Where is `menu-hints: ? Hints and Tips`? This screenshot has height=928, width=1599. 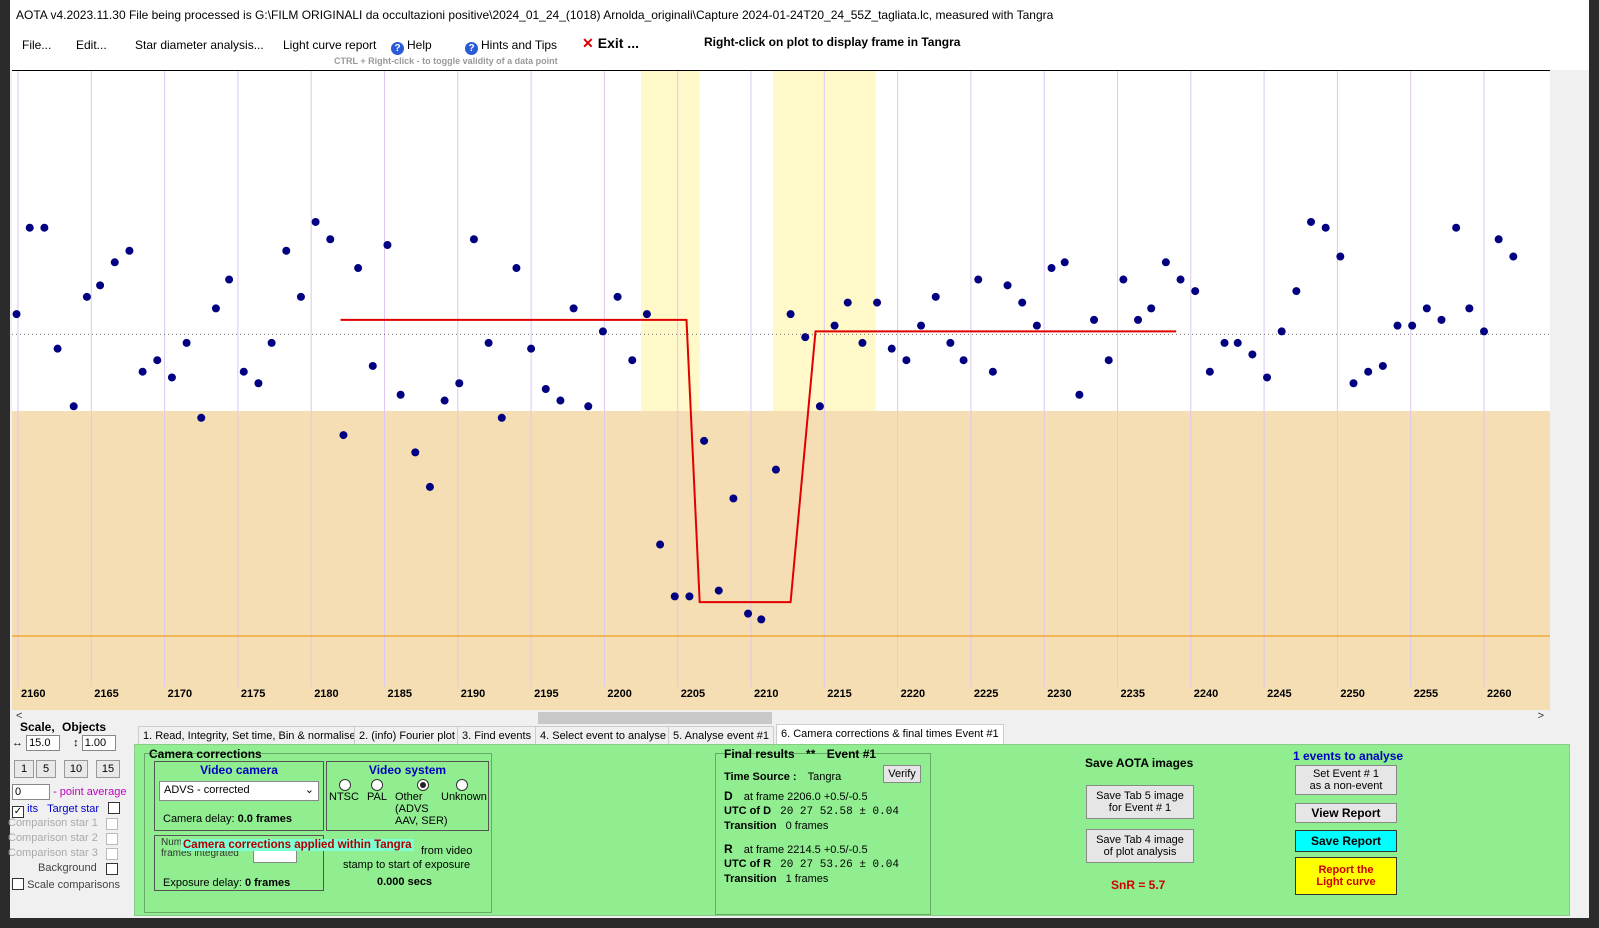
menu-hints: ? Hints and Tips is located at coordinates (511, 46).